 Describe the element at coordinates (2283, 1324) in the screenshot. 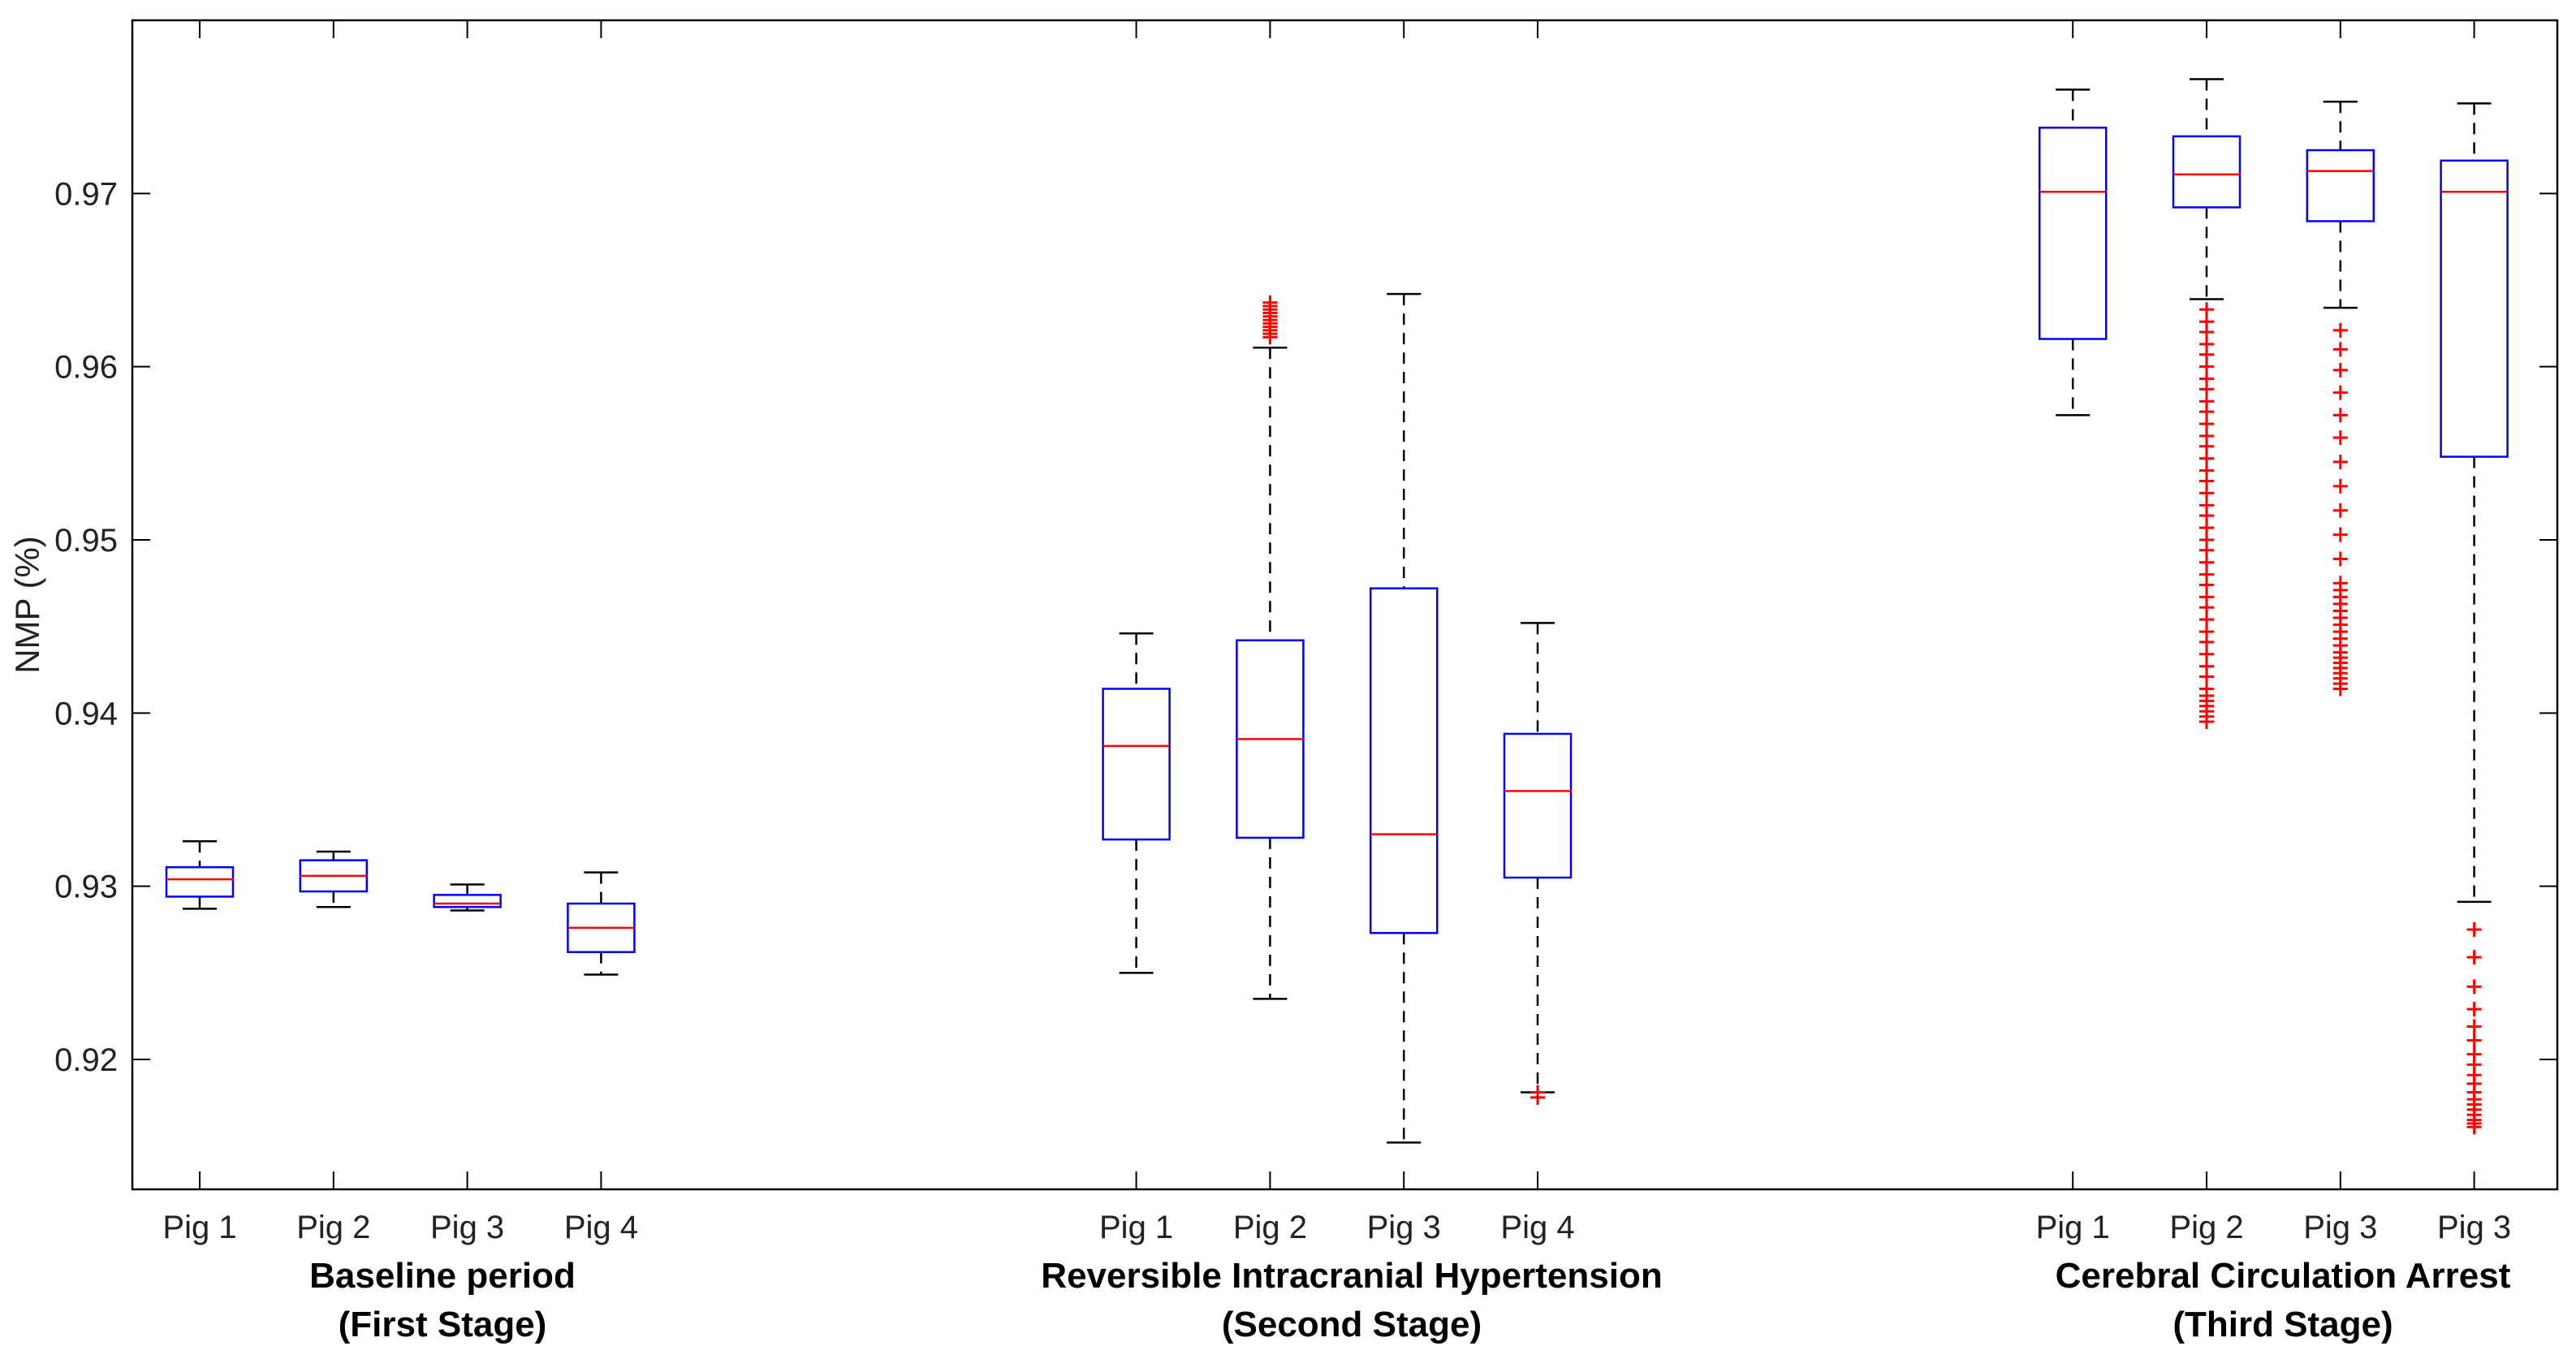

I see `group-subtitle-arrest: (Third Stage)` at that location.